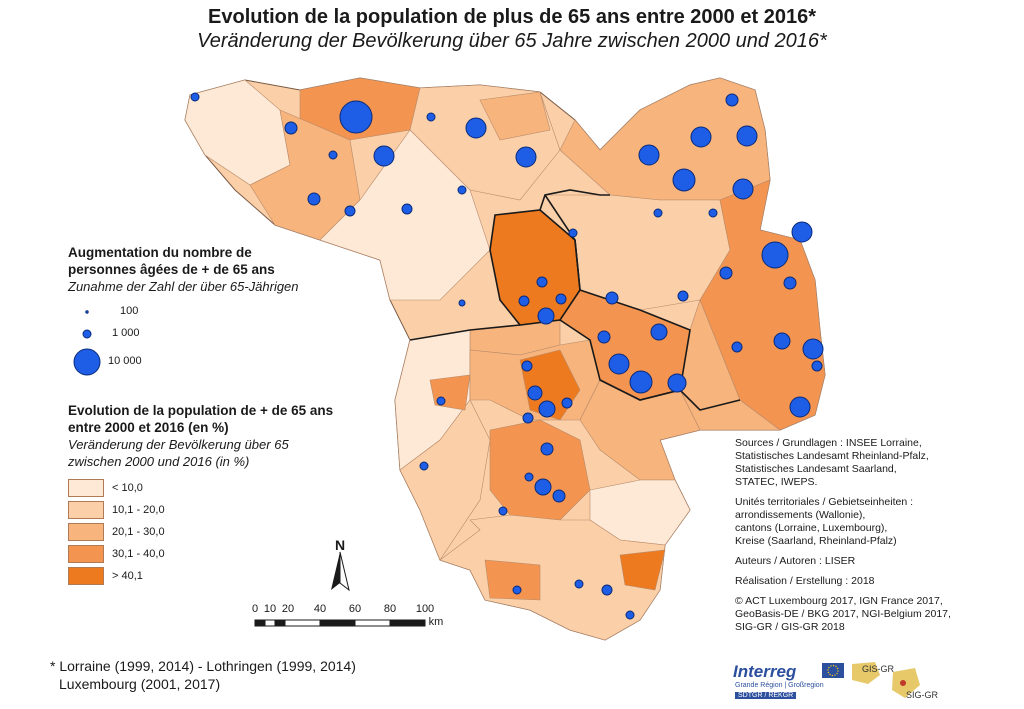  I want to click on eu-flag-logo, so click(833, 670).